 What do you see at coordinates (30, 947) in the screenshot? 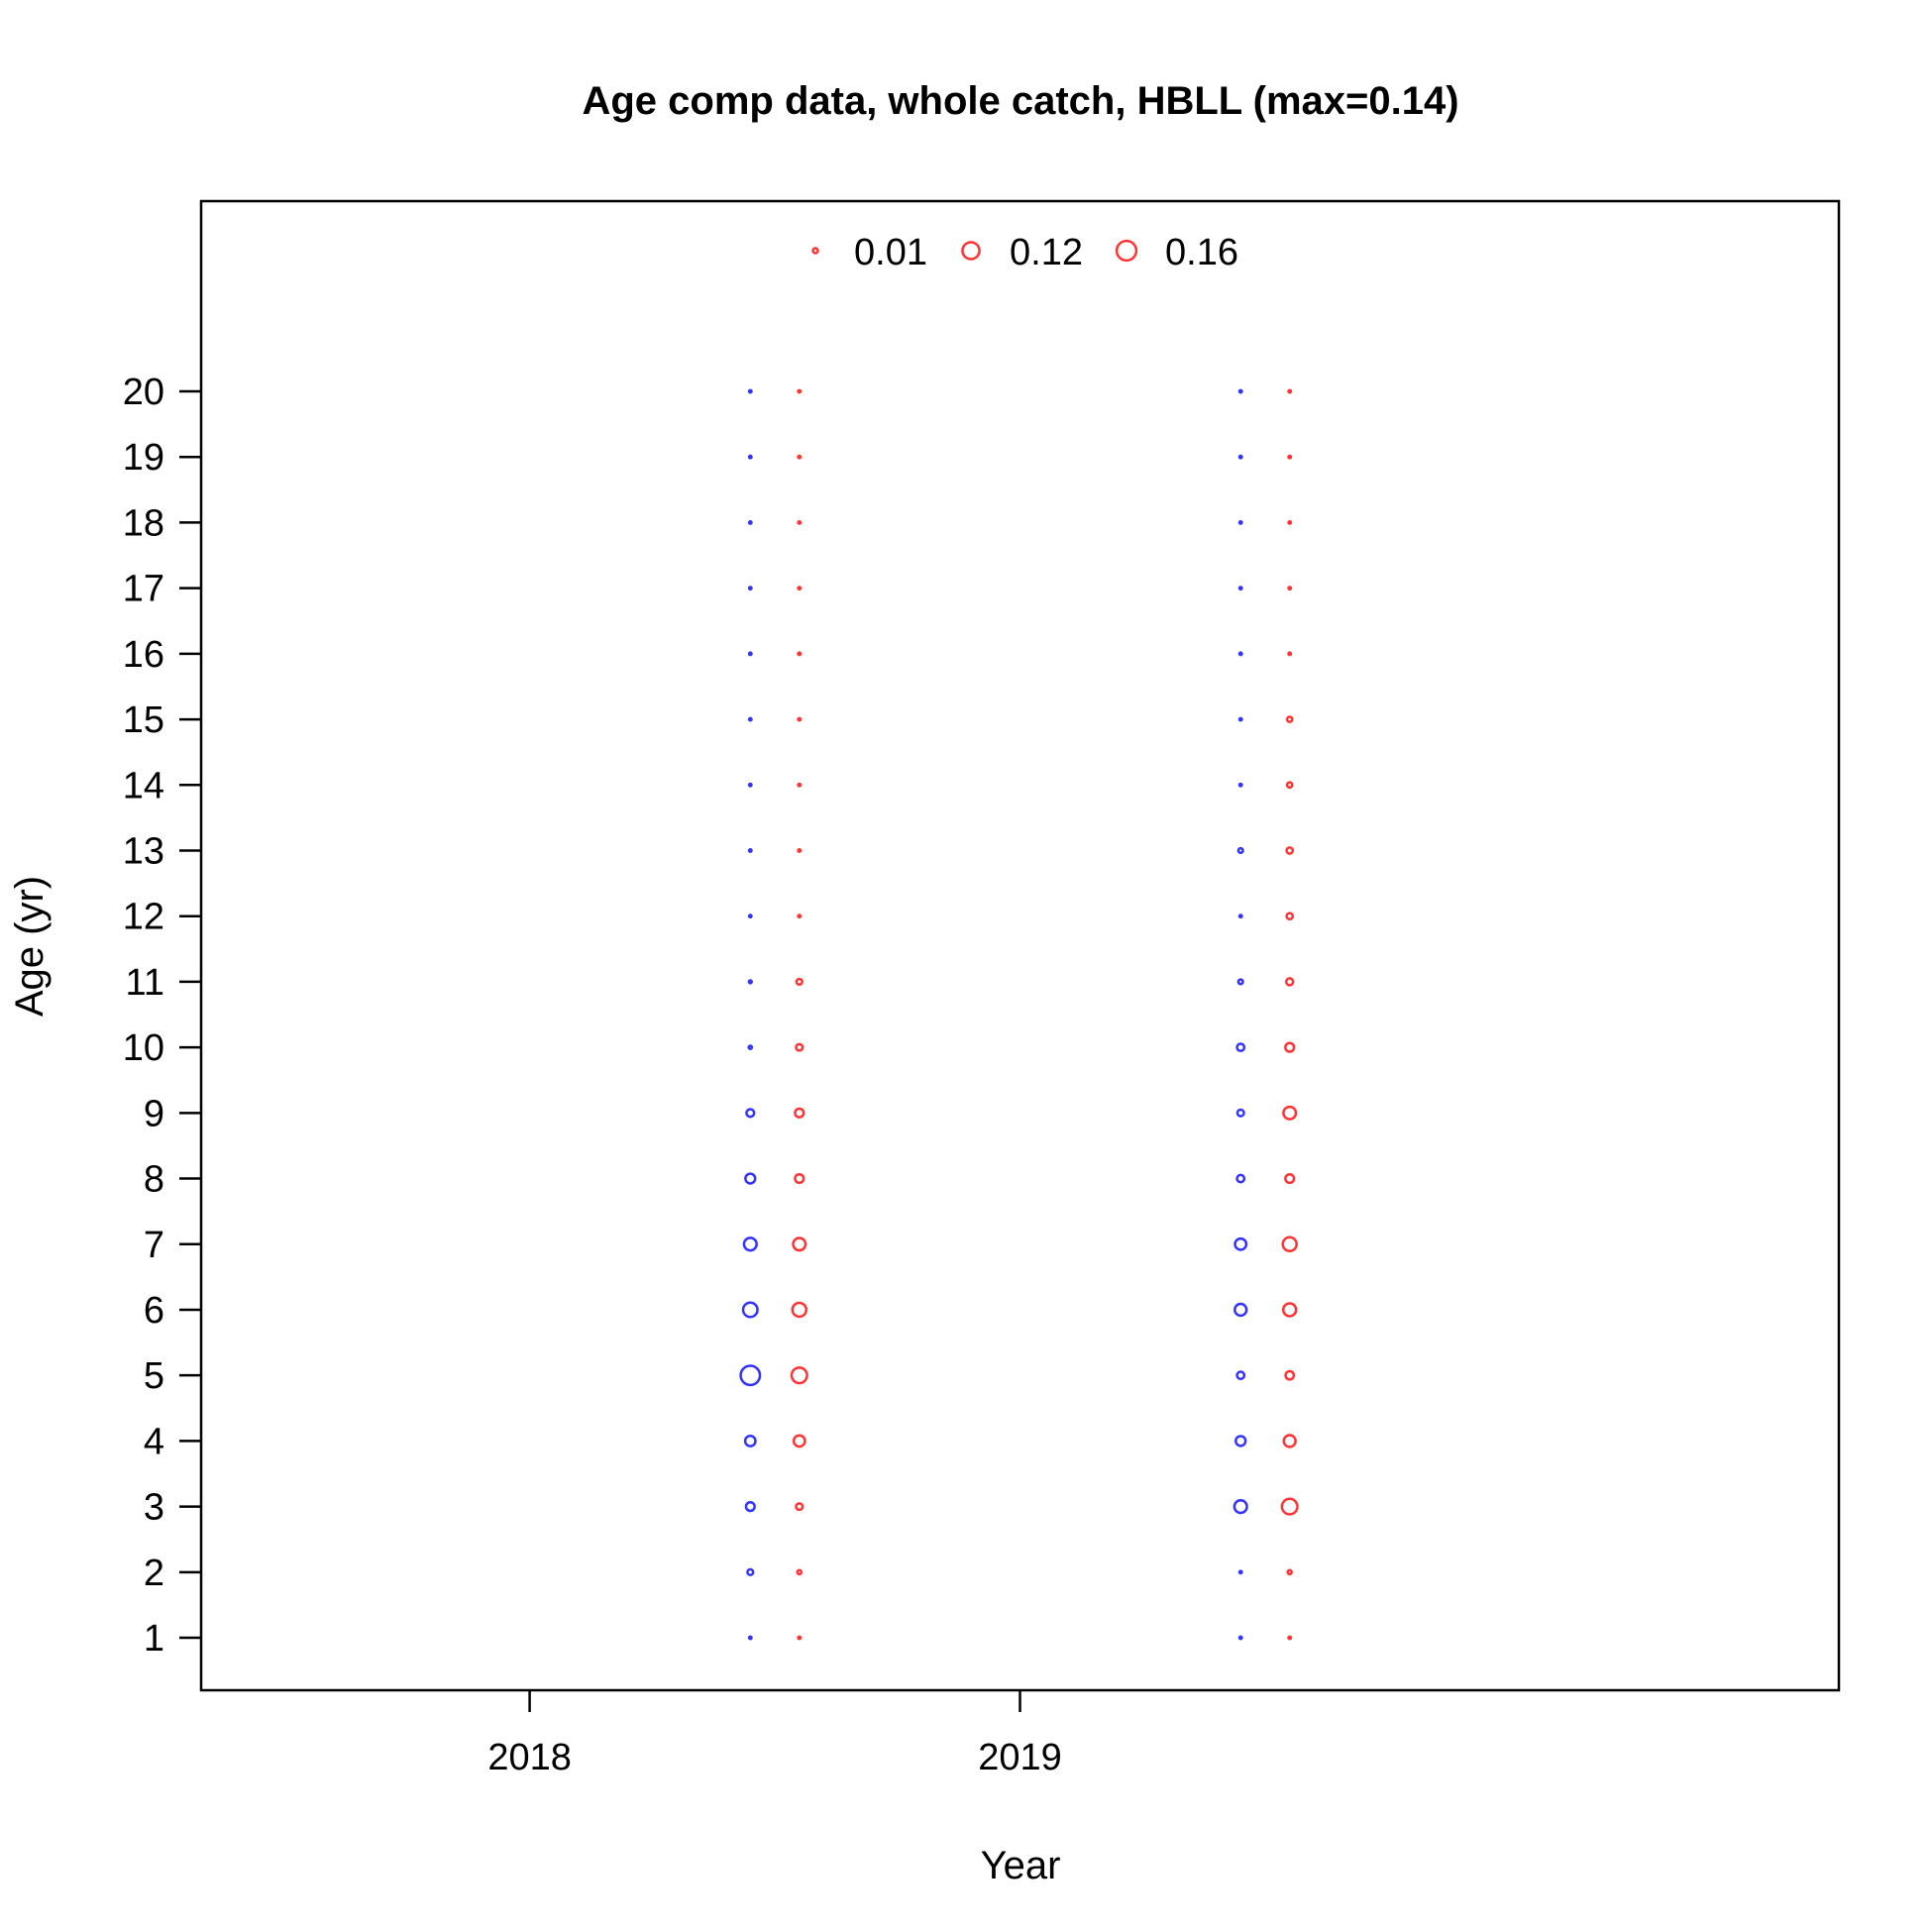
I see `y-axis-label: Age (yr)` at bounding box center [30, 947].